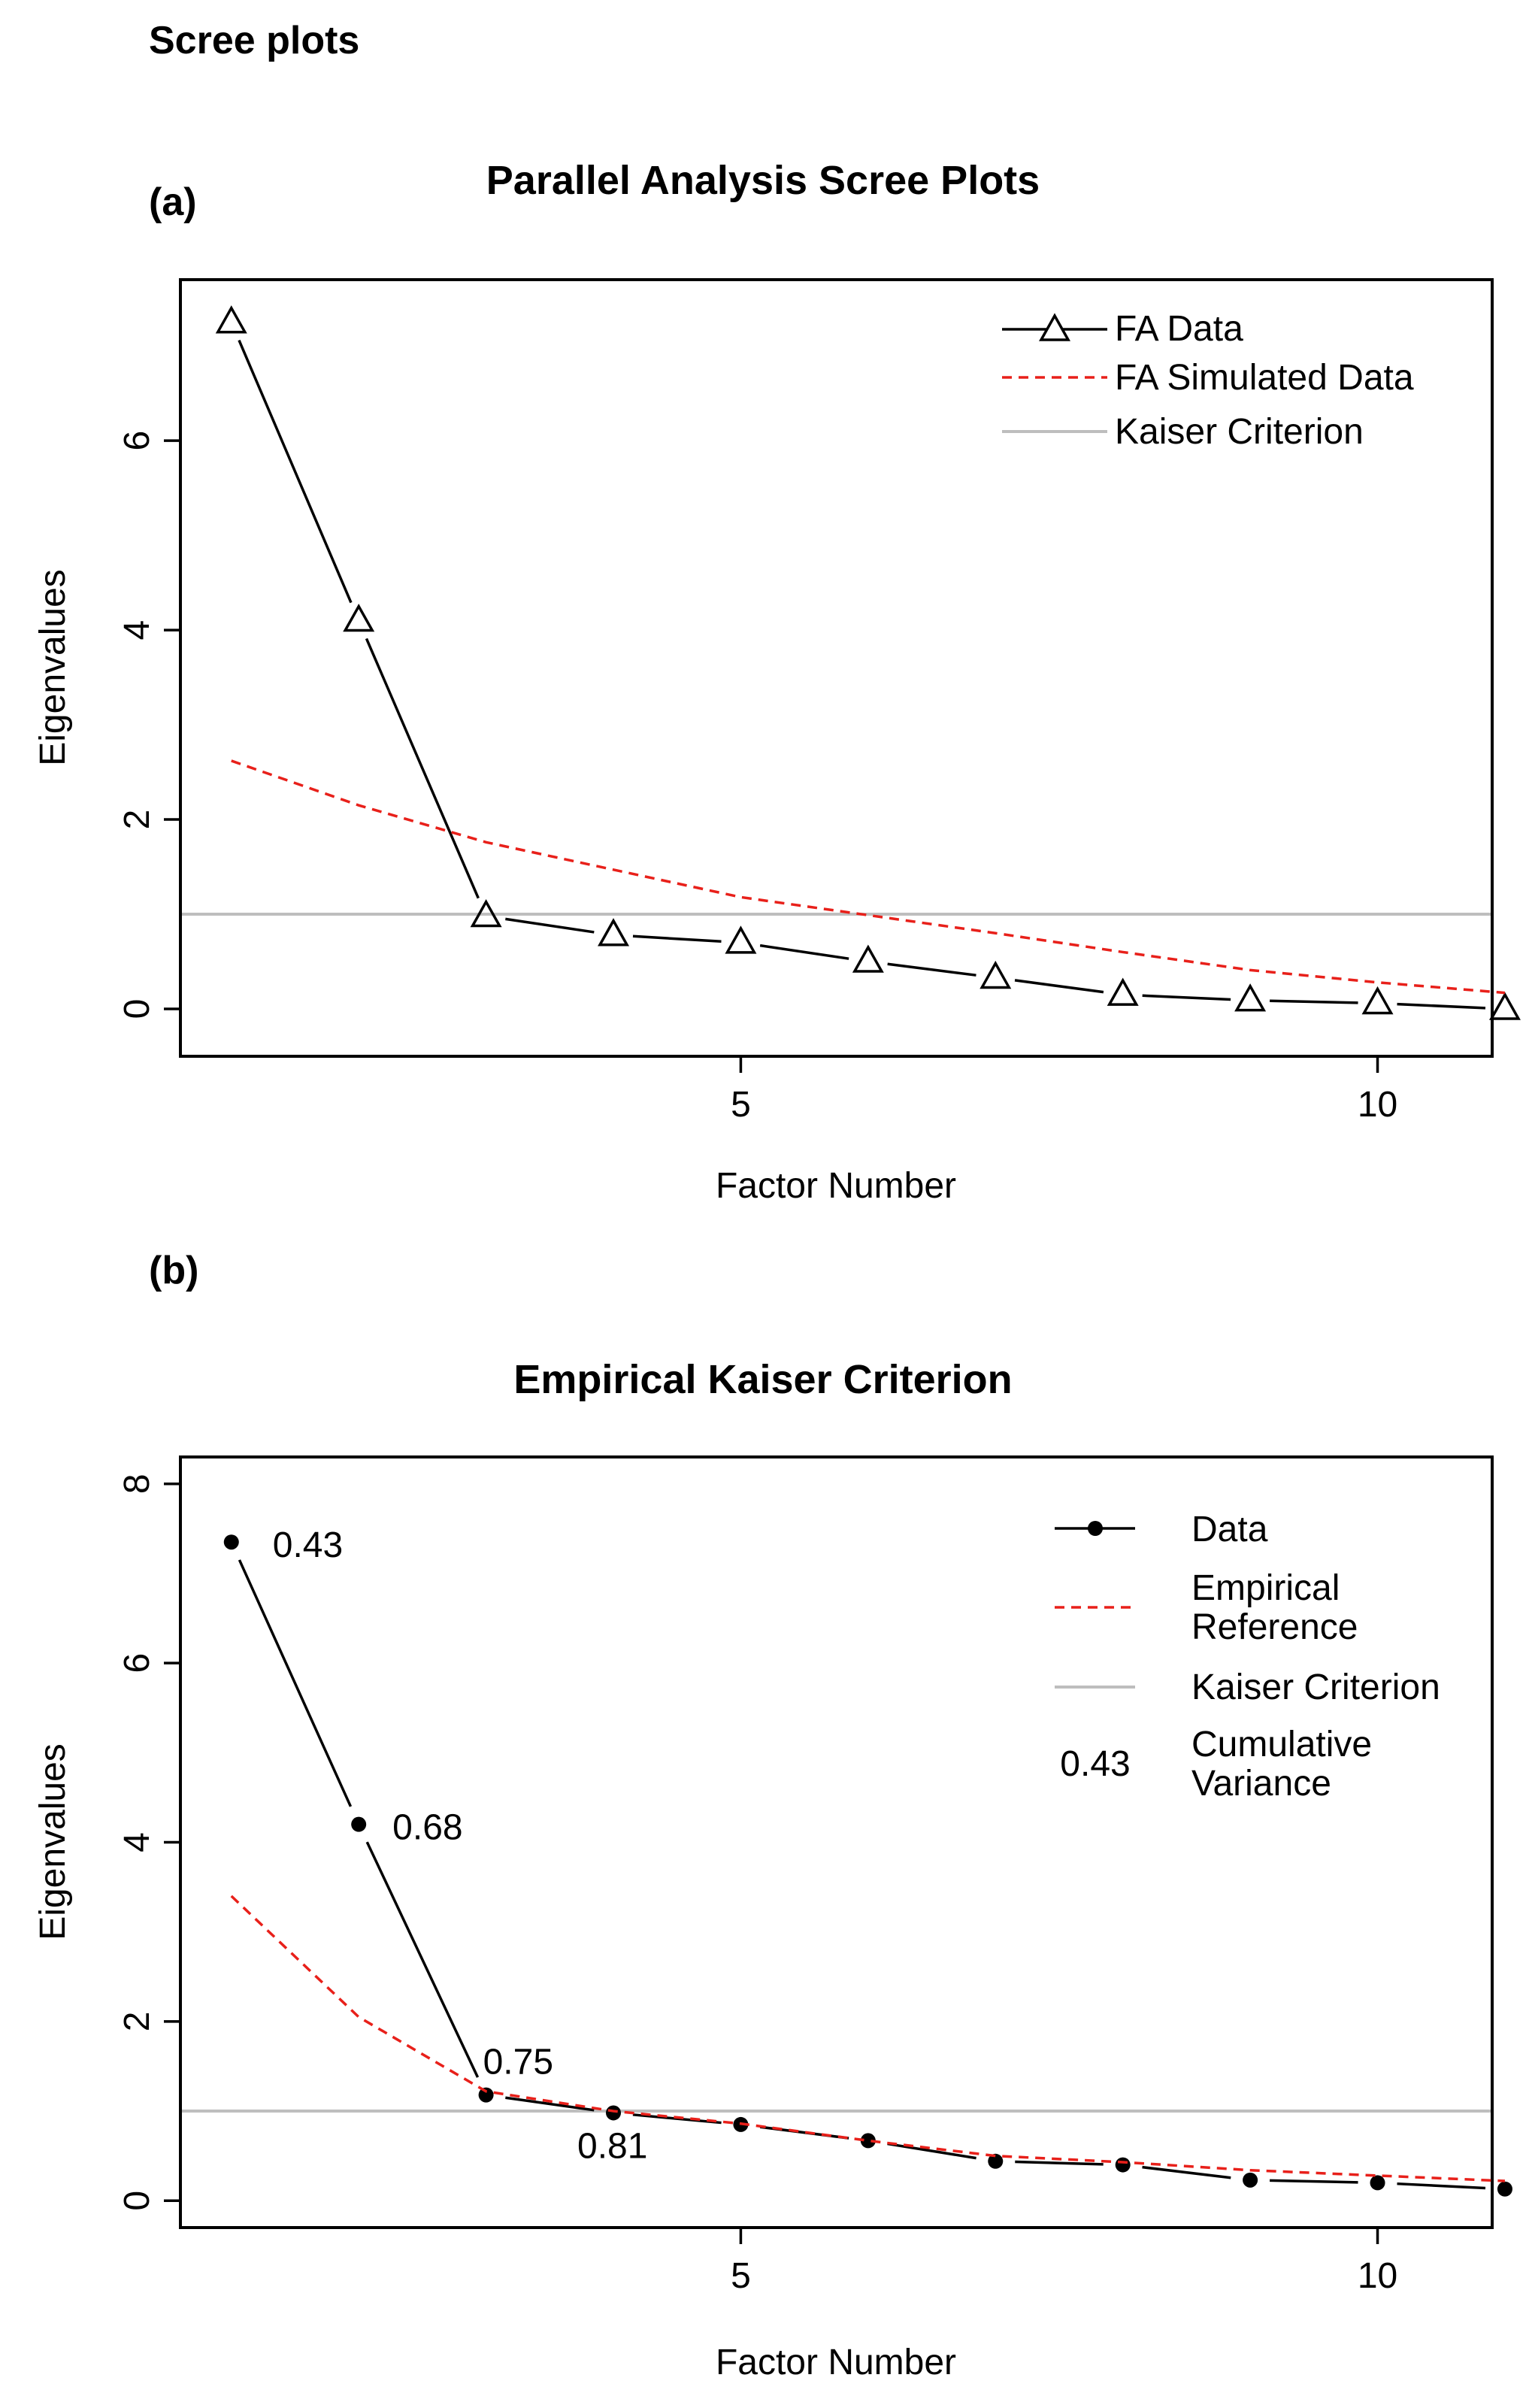 The width and height of the screenshot is (1526, 2408). What do you see at coordinates (1095, 1528) in the screenshot?
I see `legend-b-dot-icon` at bounding box center [1095, 1528].